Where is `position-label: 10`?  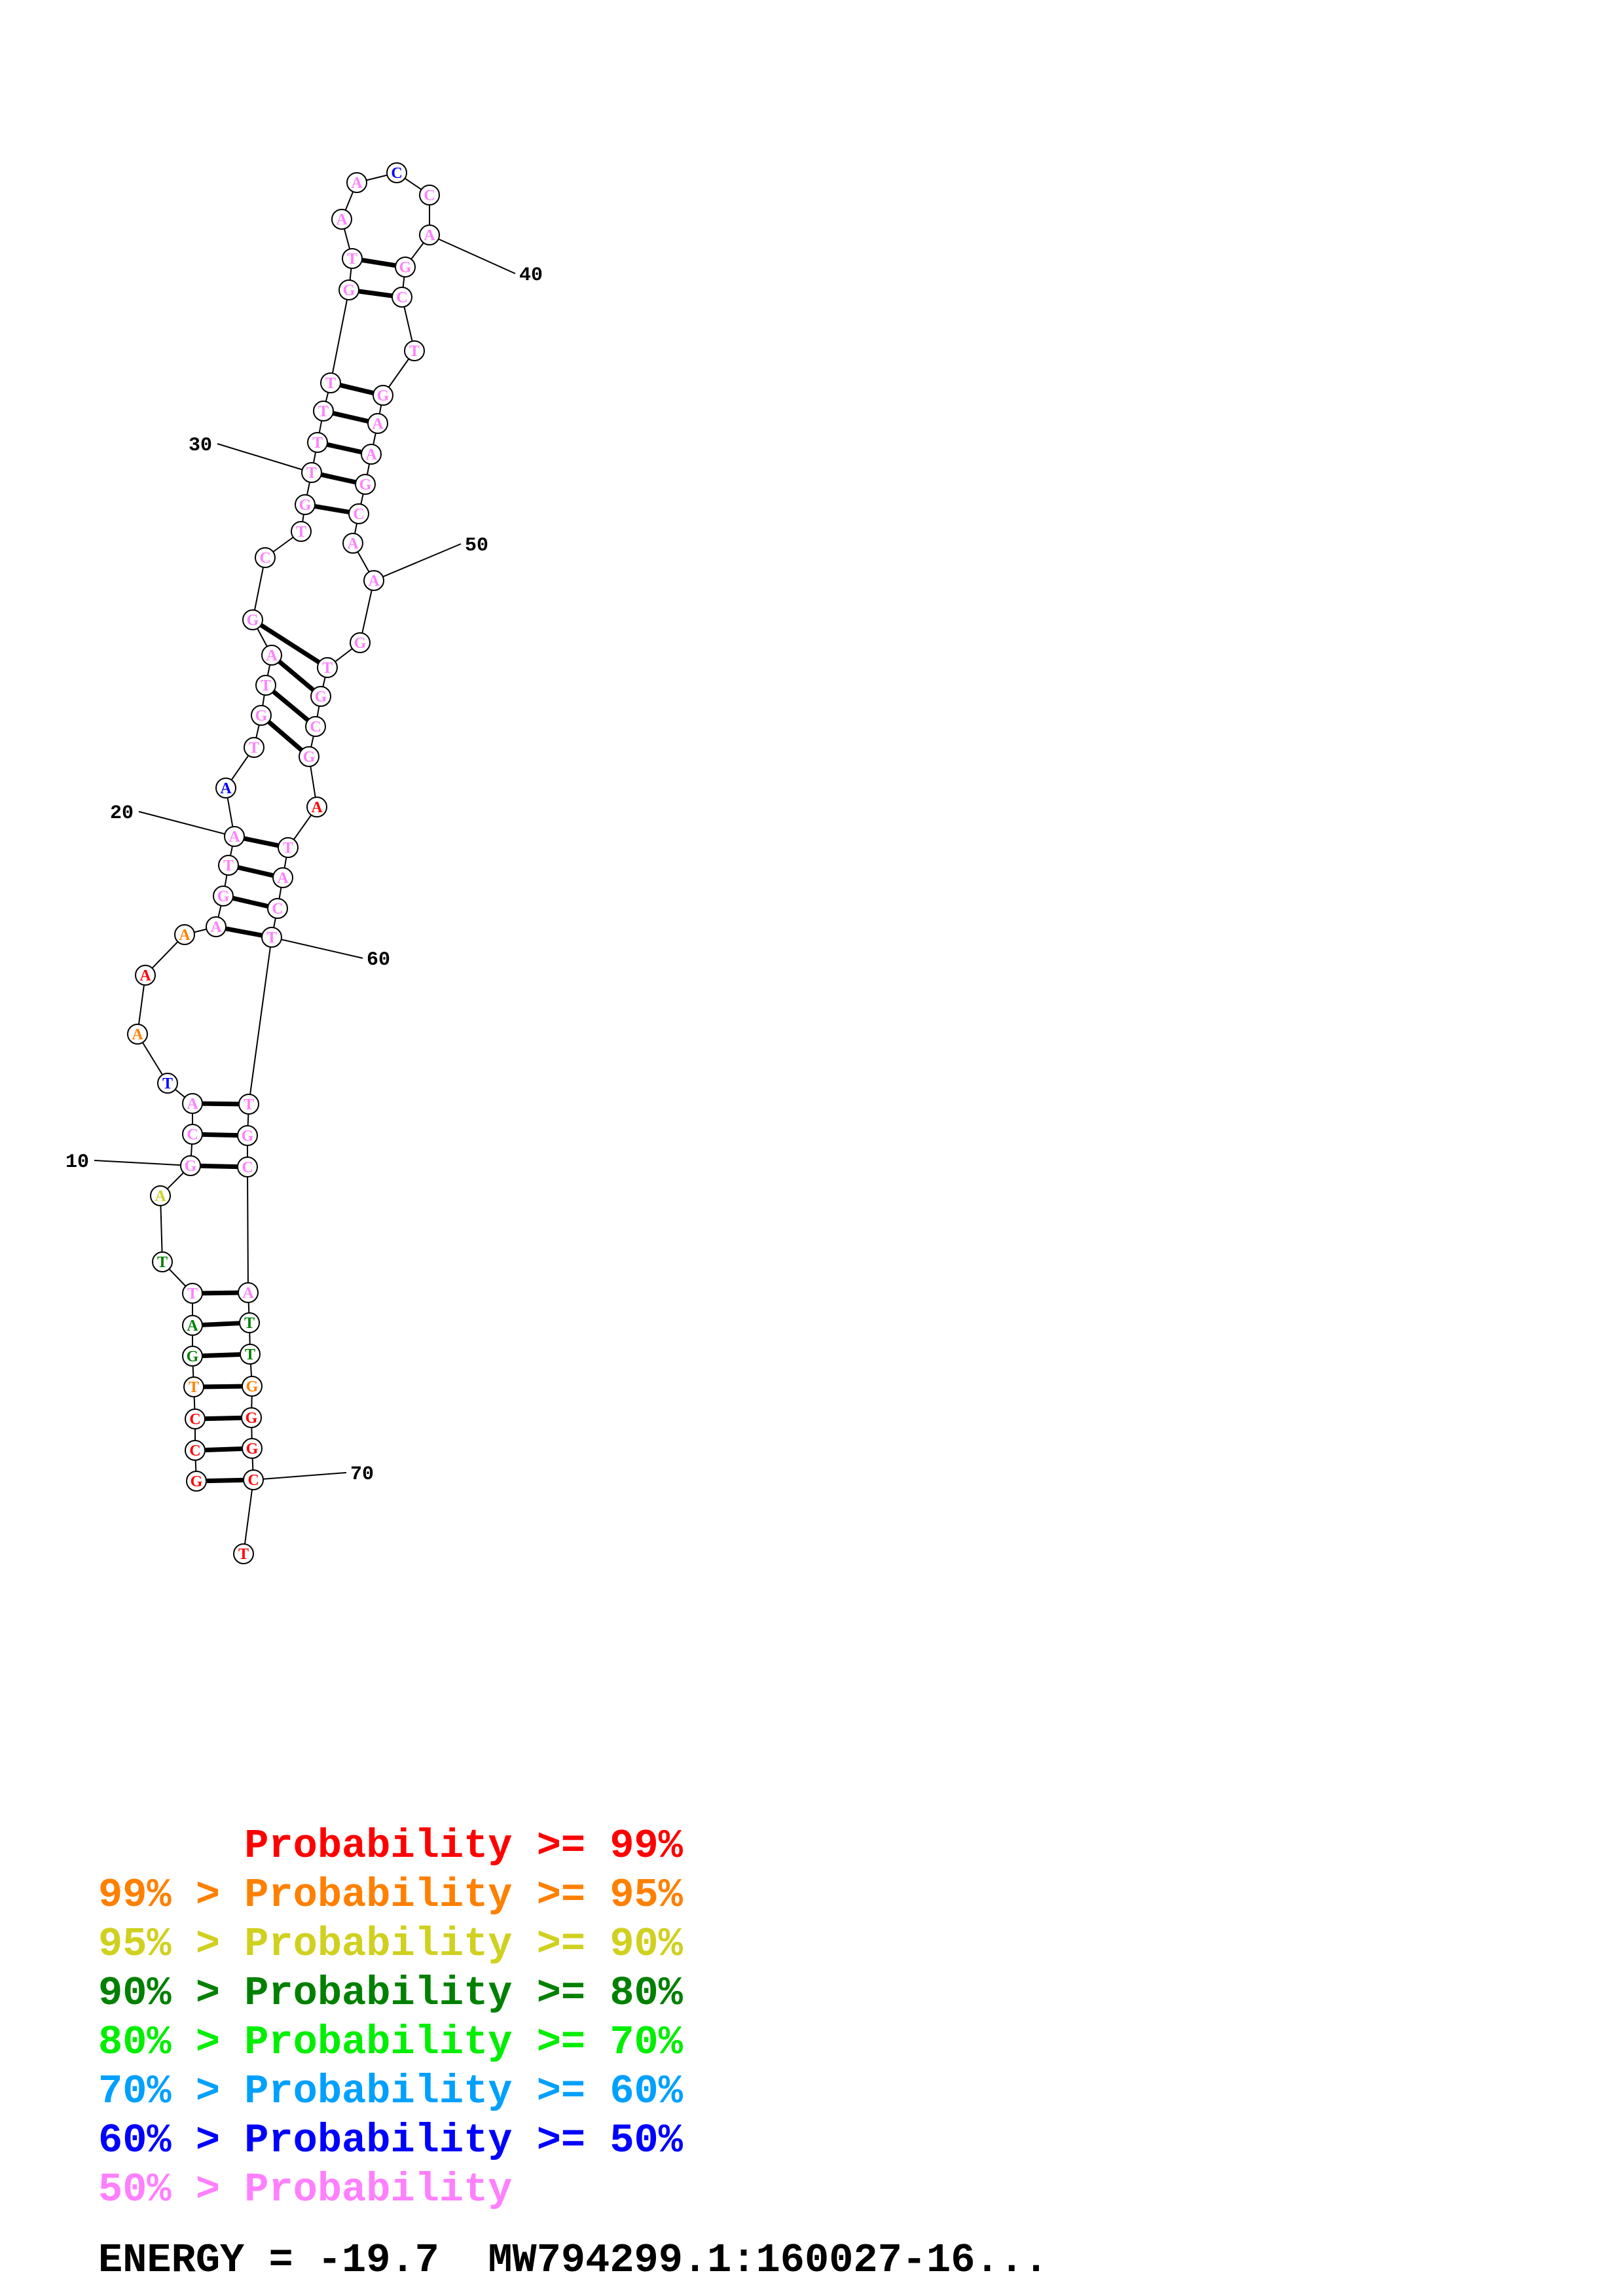 position-label: 10 is located at coordinates (77, 1162).